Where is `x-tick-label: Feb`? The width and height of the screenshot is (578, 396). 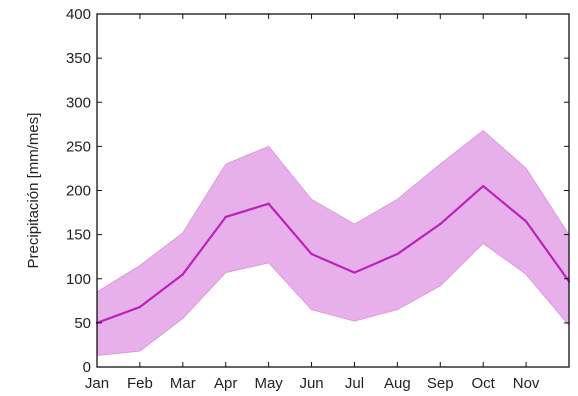 x-tick-label: Feb is located at coordinates (140, 383).